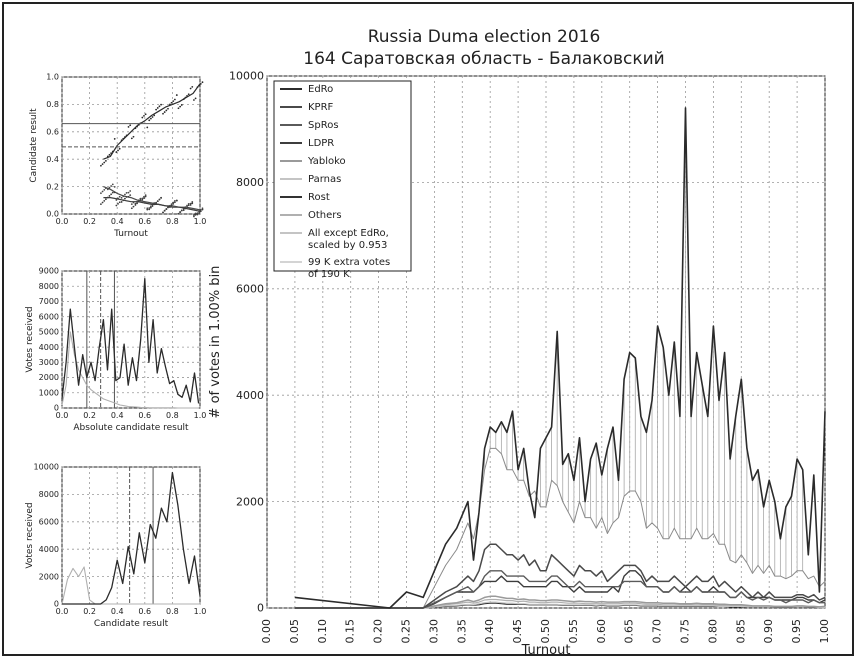 Image resolution: width=856 pixels, height=658 pixels. What do you see at coordinates (601, 631) in the screenshot?
I see `x-tick-label: 0.60` at bounding box center [601, 631].